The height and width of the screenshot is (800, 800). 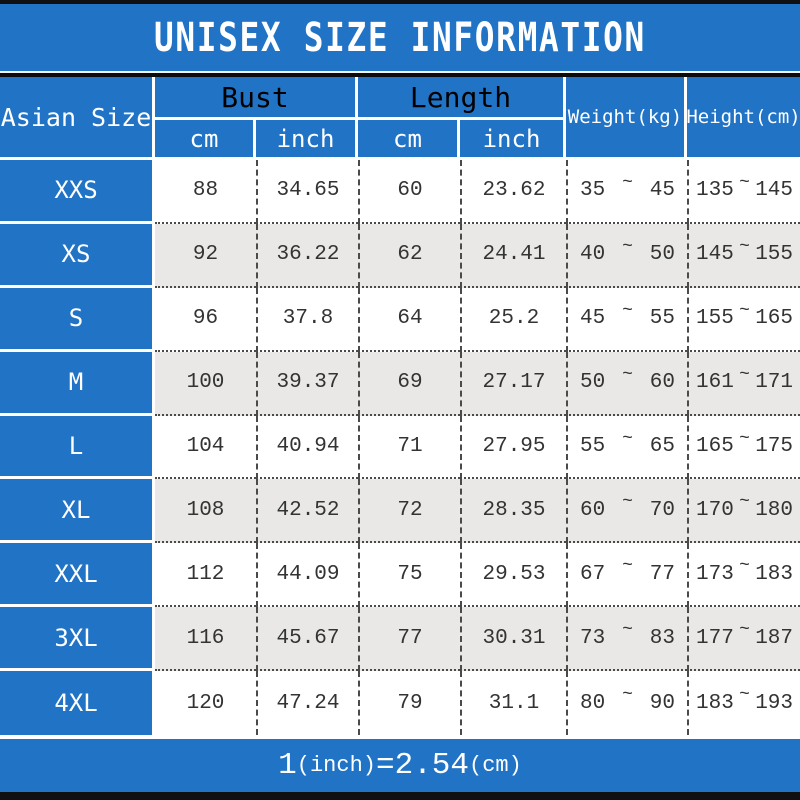 I want to click on weight-range-cell: 50 ~60, so click(x=626, y=383).